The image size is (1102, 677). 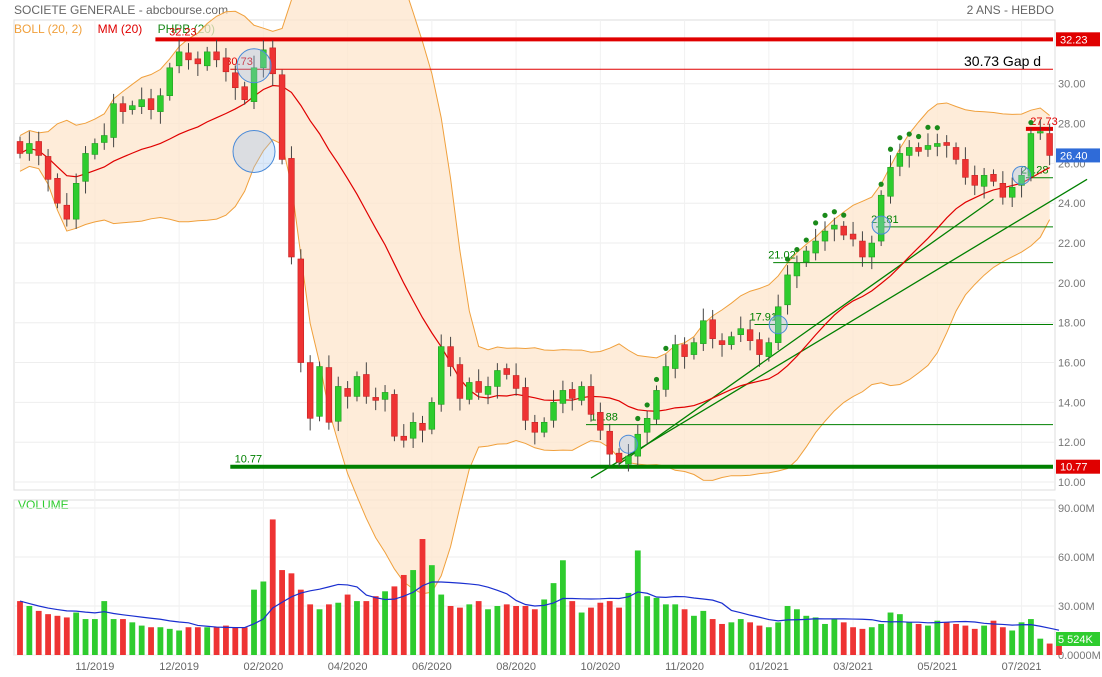 What do you see at coordinates (769, 667) in the screenshot?
I see `time-tick-label: 01/2021` at bounding box center [769, 667].